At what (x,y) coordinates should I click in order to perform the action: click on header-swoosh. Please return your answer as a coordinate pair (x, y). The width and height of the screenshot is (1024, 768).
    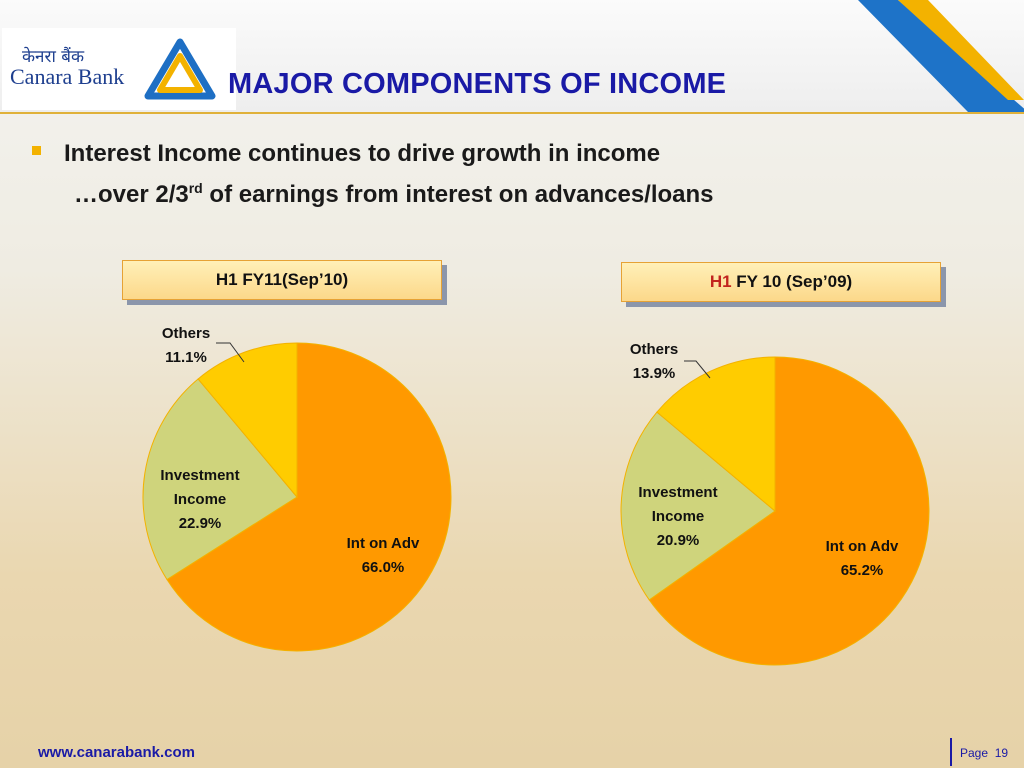
    Looking at the image, I should click on (941, 56).